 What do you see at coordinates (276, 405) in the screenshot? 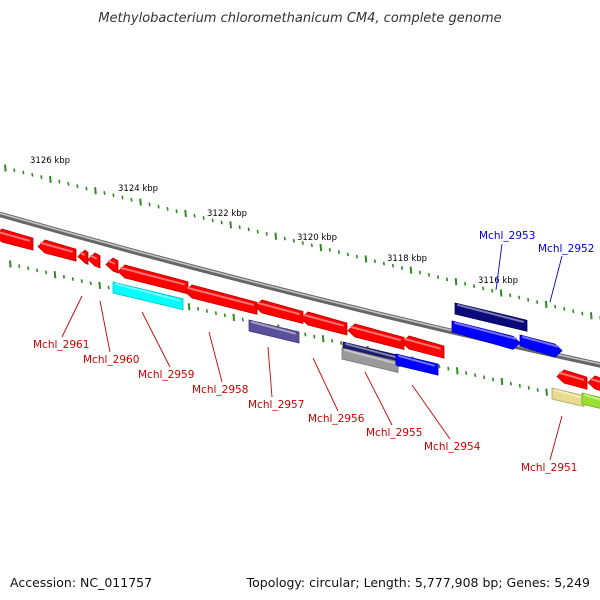
I see `gene-label-mchl-2957: Mchl_2957` at bounding box center [276, 405].